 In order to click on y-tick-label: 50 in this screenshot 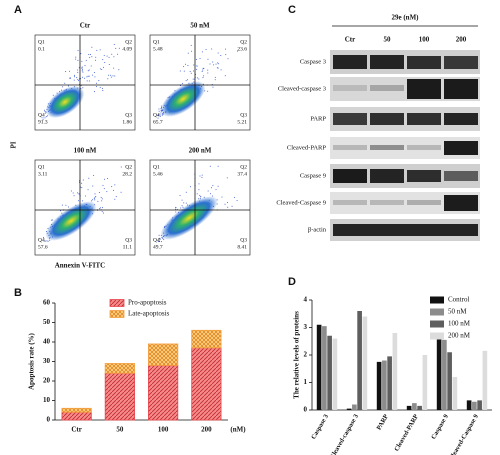, I will do `click(47, 322)`.